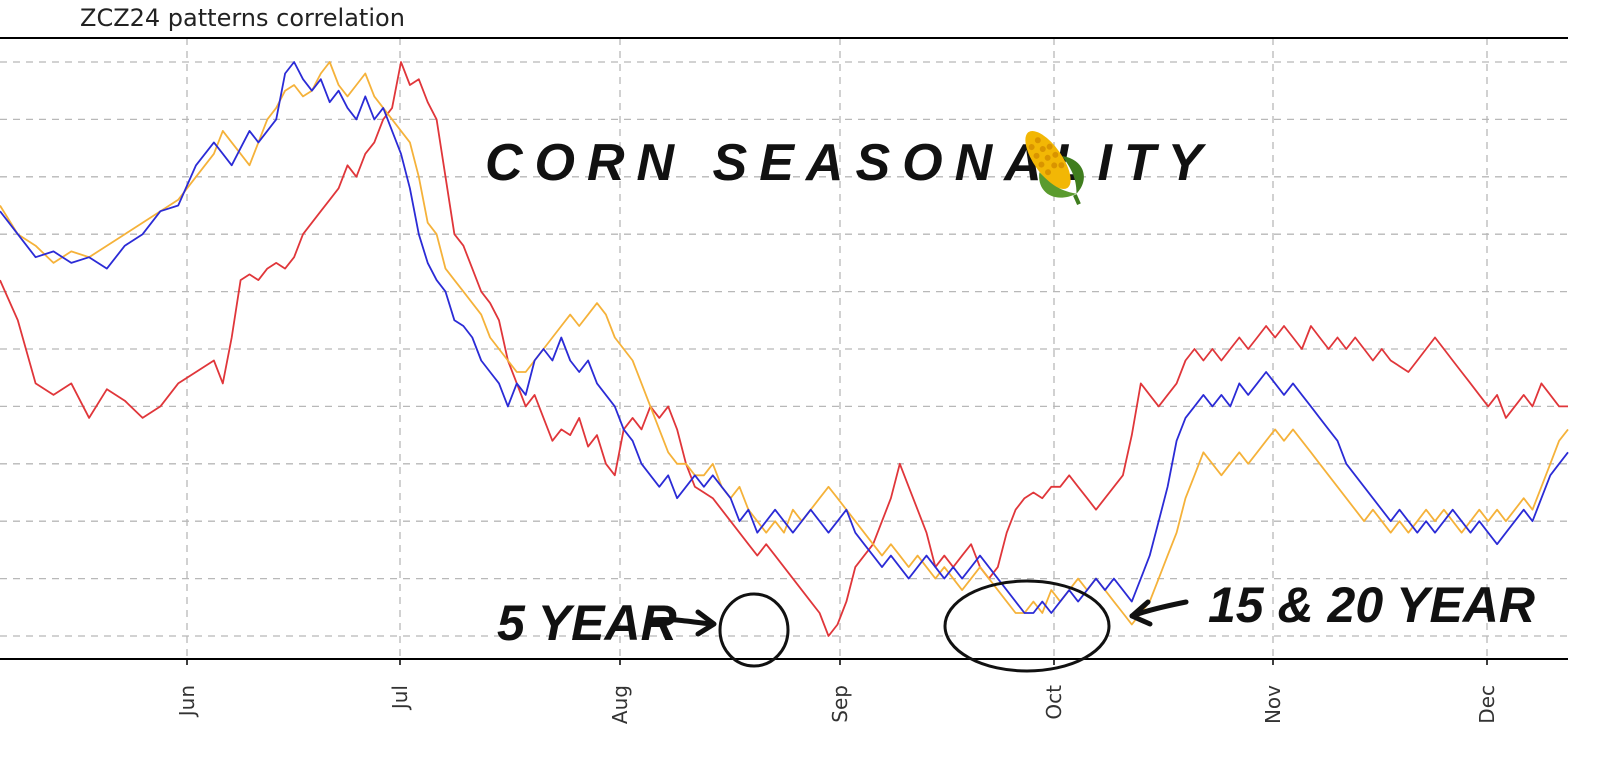 The image size is (1600, 778). Describe the element at coordinates (1273, 704) in the screenshot. I see `x-tick-label-nov: Nov` at that location.